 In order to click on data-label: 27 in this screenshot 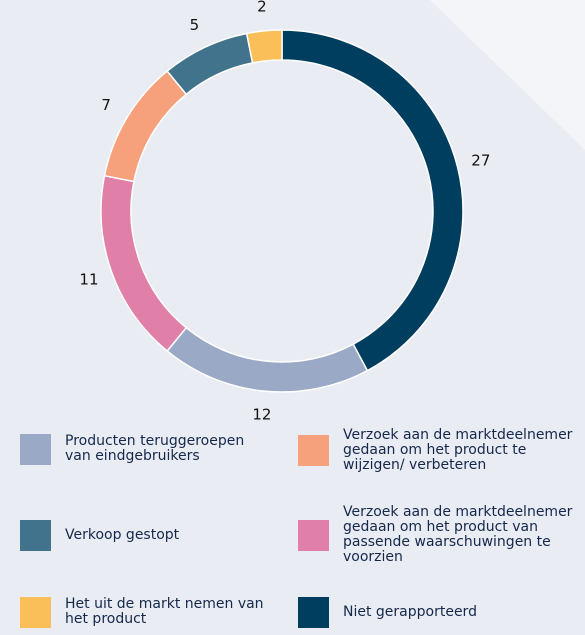, I will do `click(480, 161)`.